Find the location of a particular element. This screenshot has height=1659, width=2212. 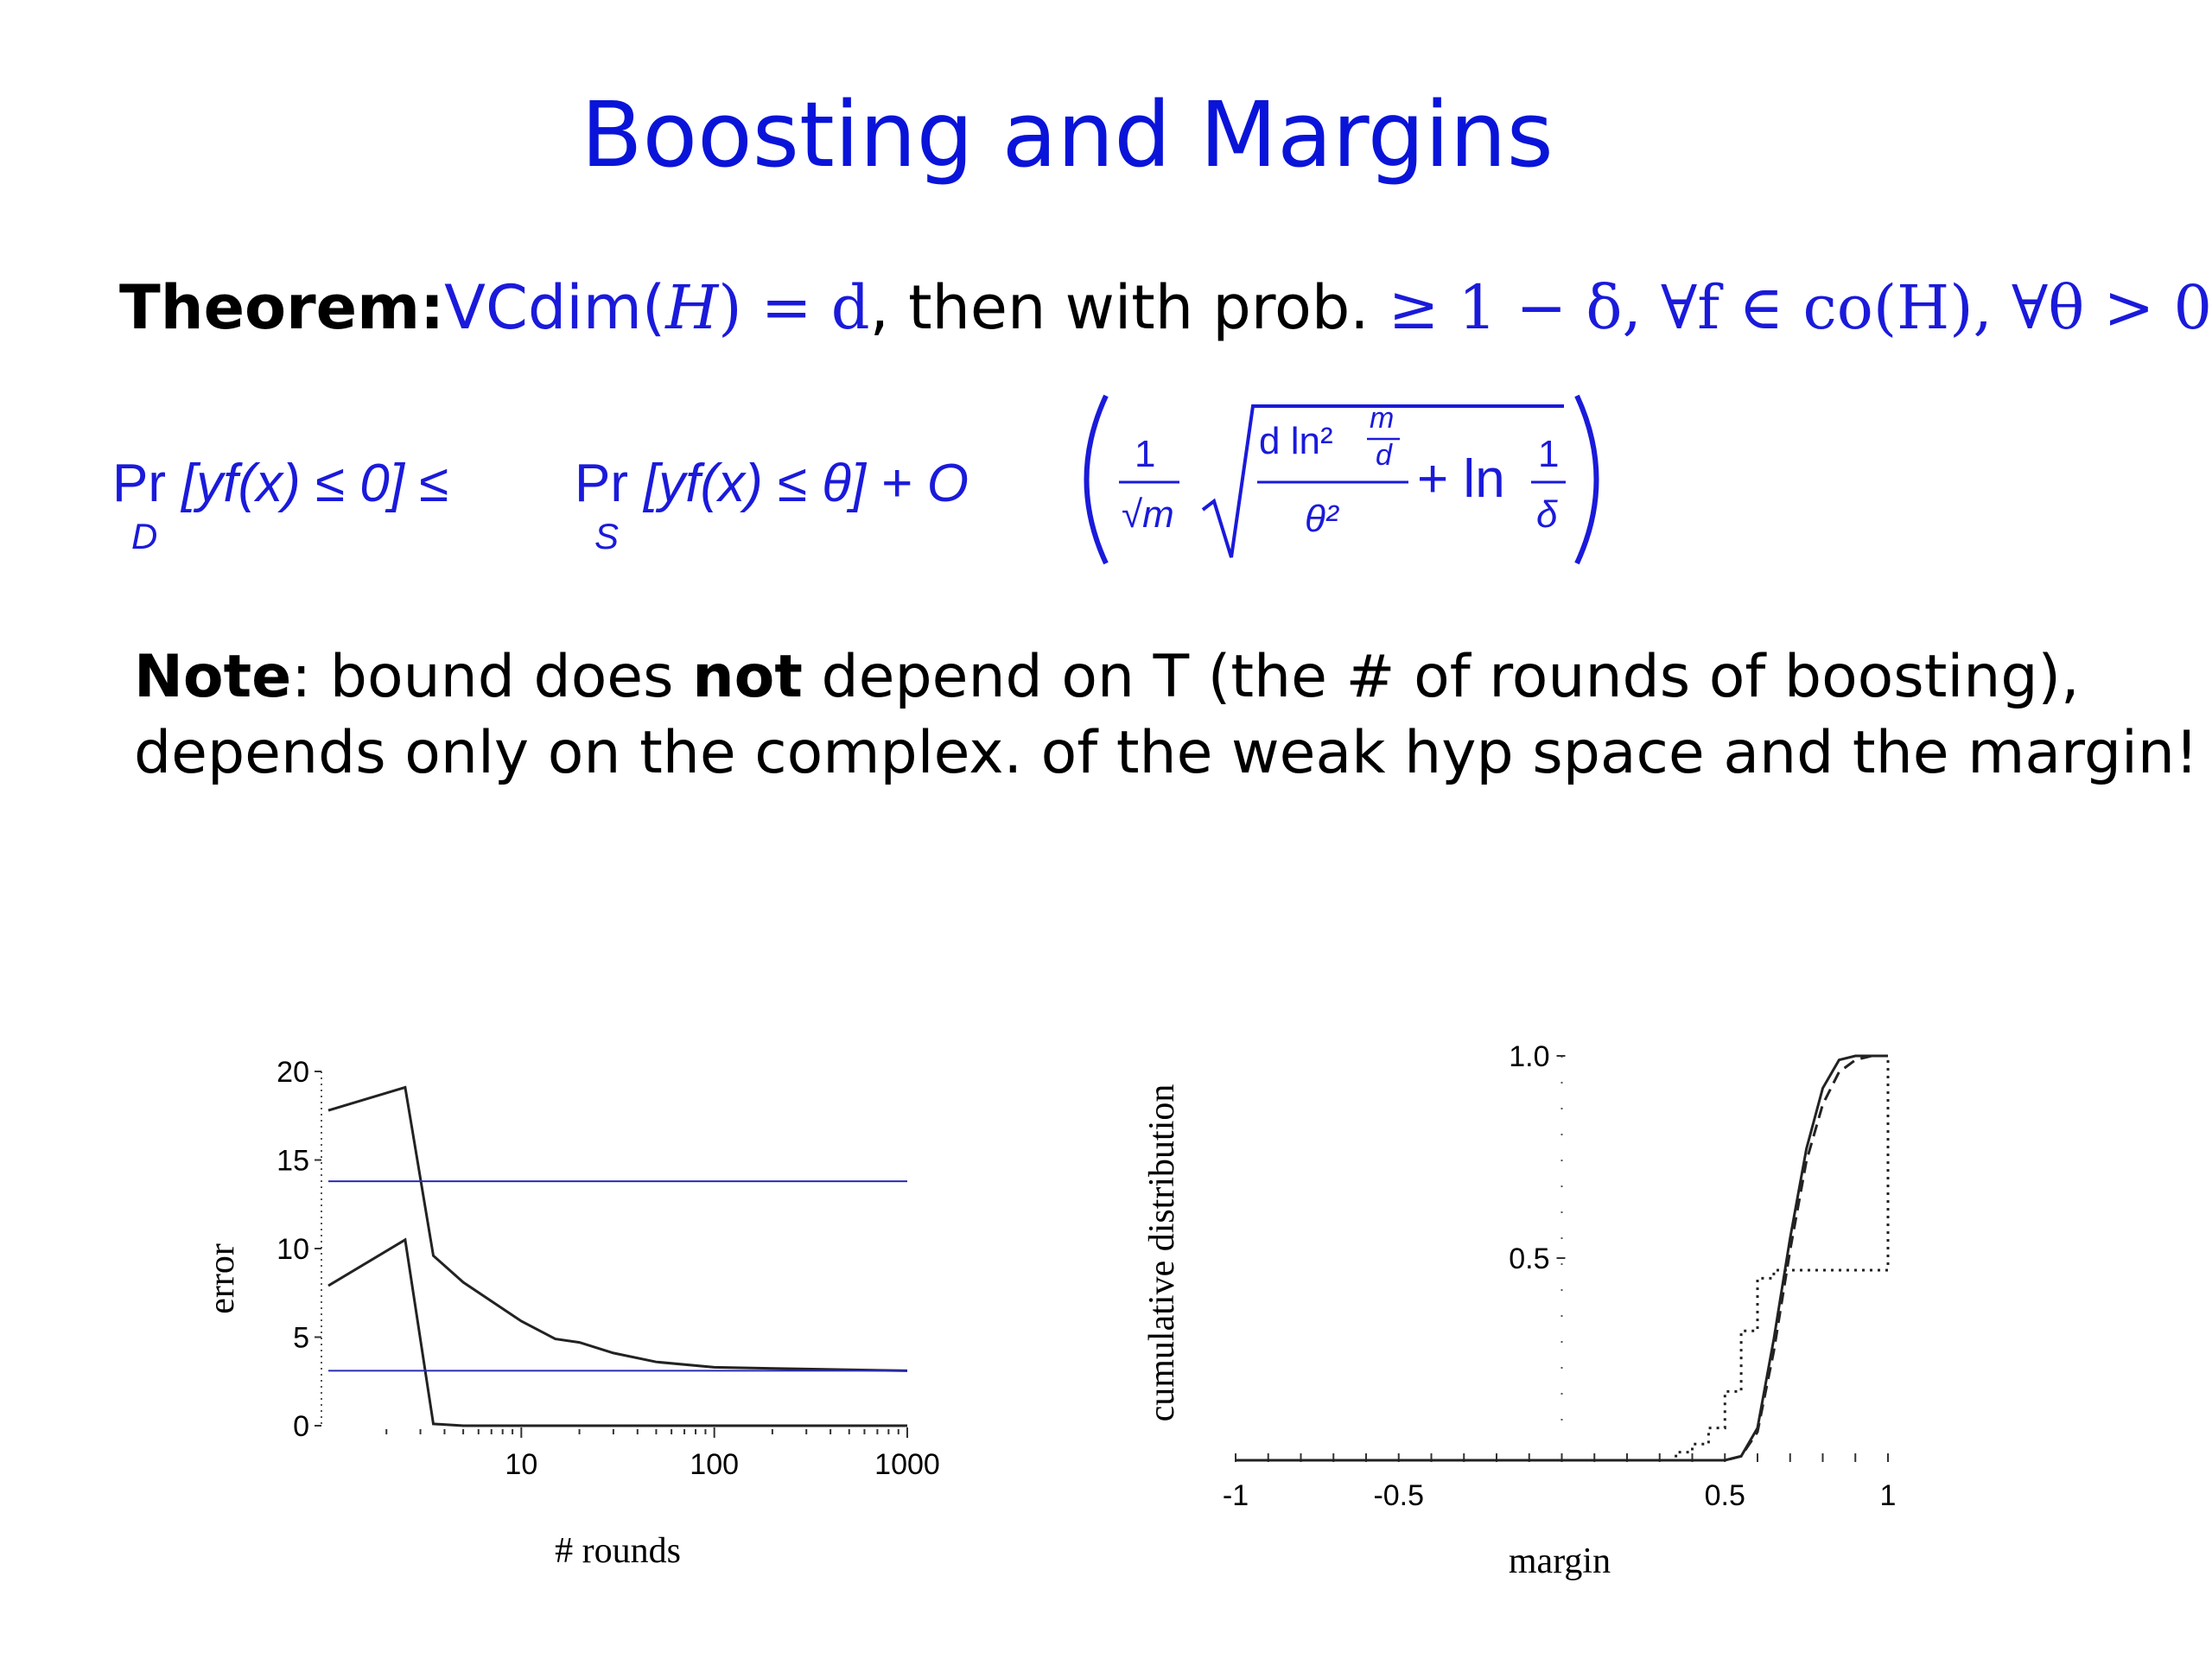

x-tick-label: 100 is located at coordinates (714, 1464).